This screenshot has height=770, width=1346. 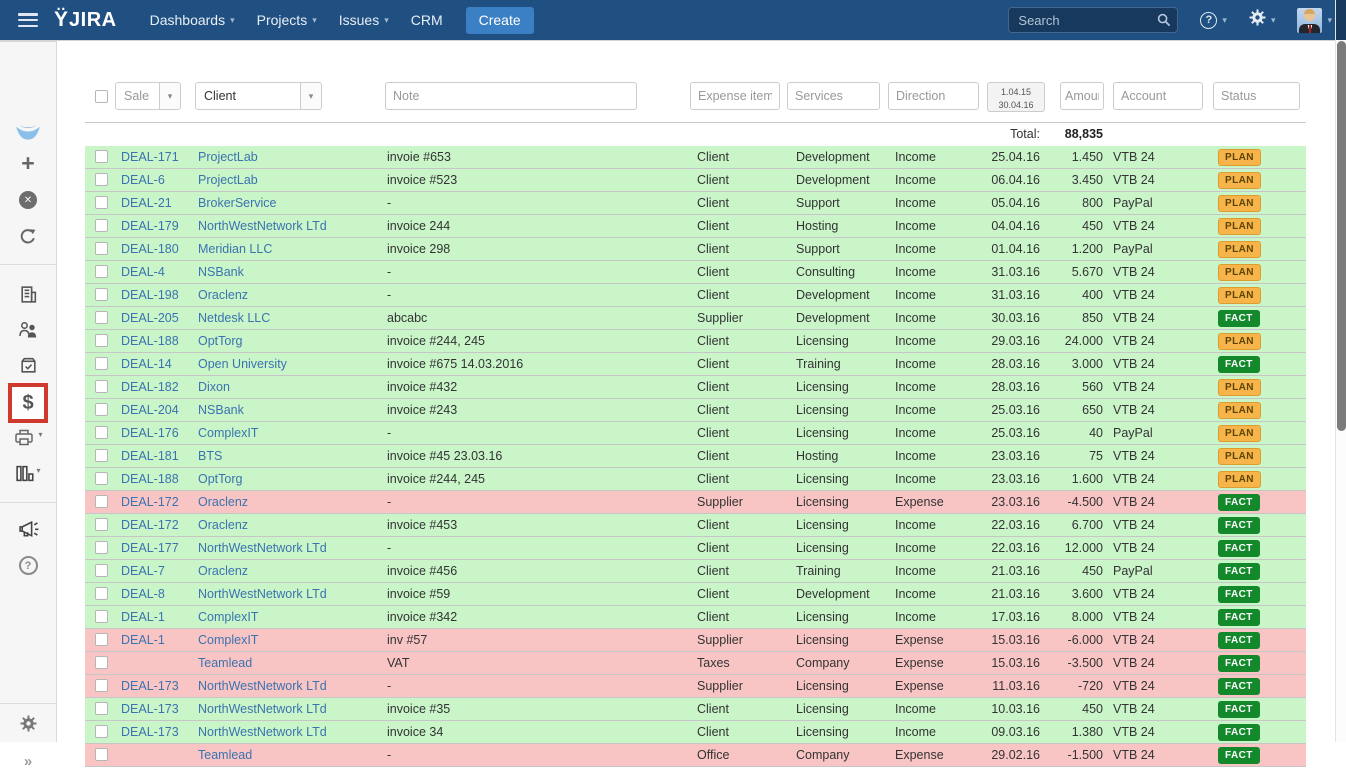 I want to click on amount-filter-input, so click(x=1082, y=96).